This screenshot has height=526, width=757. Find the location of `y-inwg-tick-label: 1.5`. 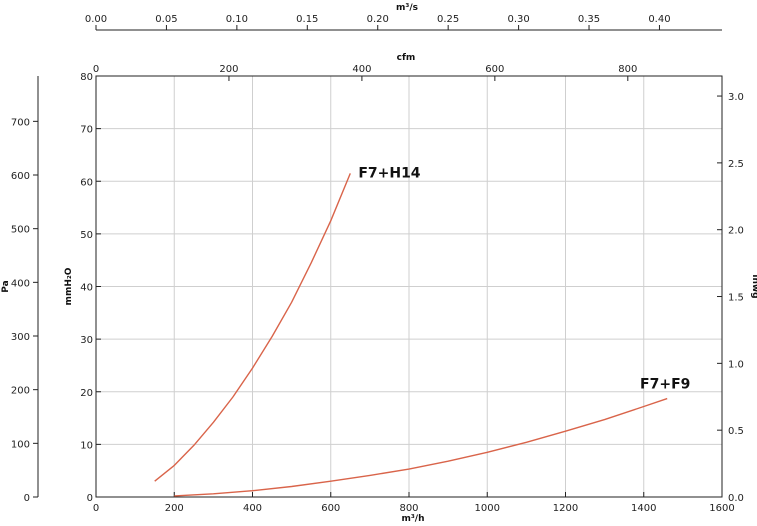

y-inwg-tick-label: 1.5 is located at coordinates (736, 298).